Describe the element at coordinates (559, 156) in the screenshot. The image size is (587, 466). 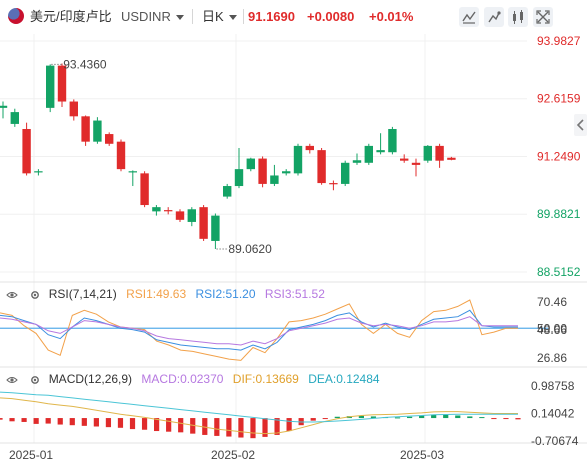
I see `price-axis-label: 91.2490` at that location.